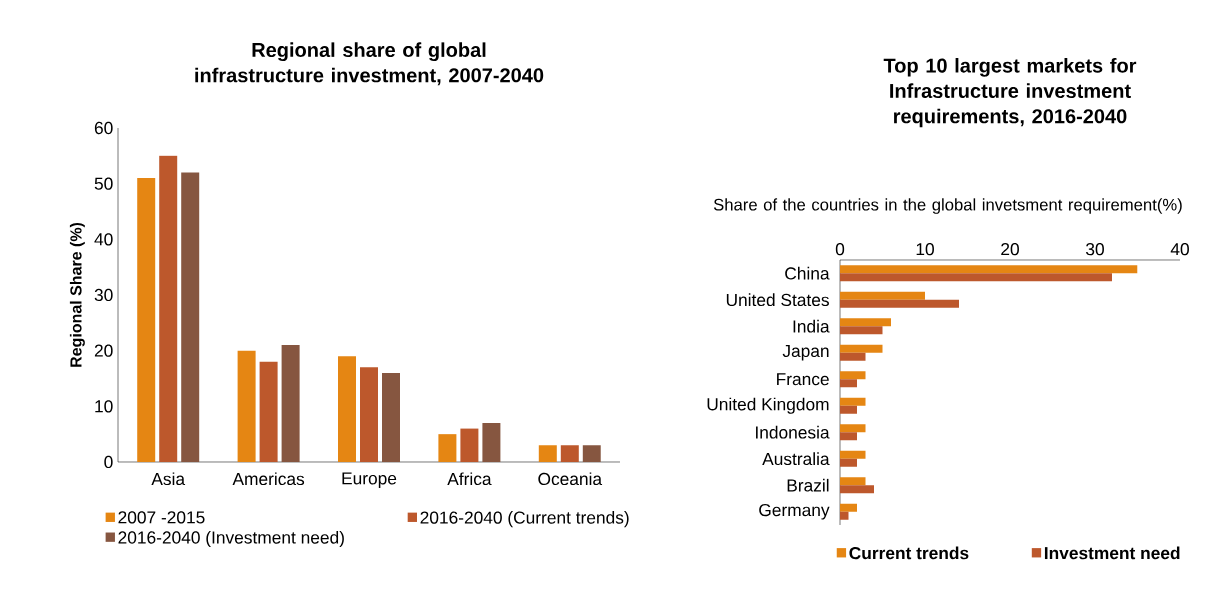  What do you see at coordinates (947, 206) in the screenshot?
I see `x-axis-title: Share of the countries in the global invetsment requirement(%)` at bounding box center [947, 206].